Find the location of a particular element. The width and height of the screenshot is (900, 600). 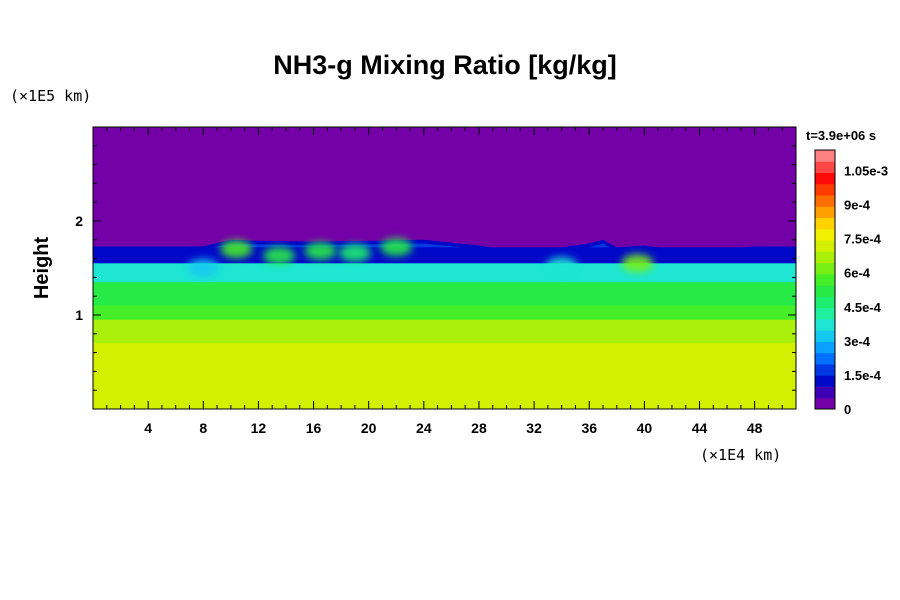

x-tick-label: 44 is located at coordinates (700, 428).